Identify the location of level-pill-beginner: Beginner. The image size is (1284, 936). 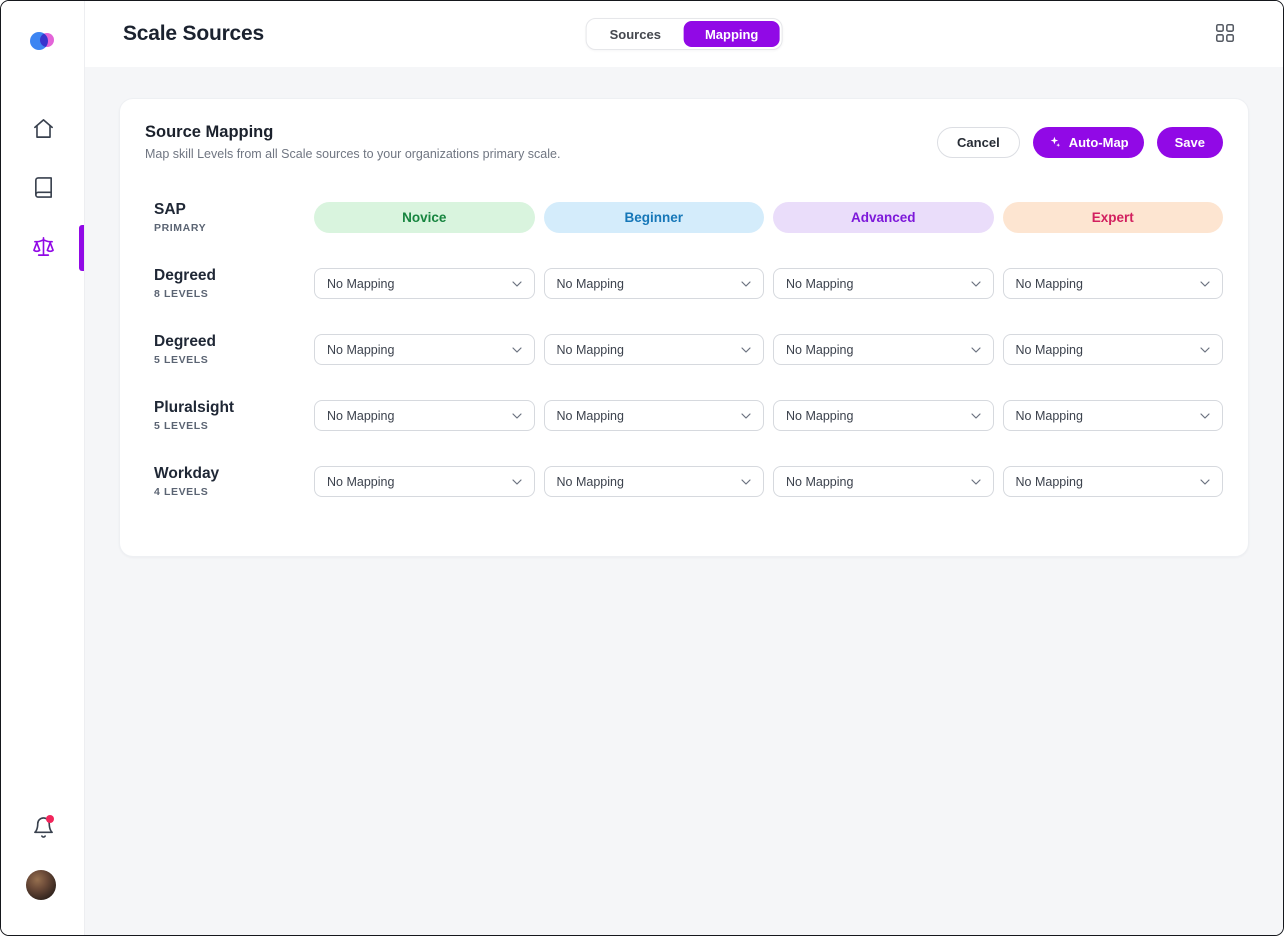
(653, 217).